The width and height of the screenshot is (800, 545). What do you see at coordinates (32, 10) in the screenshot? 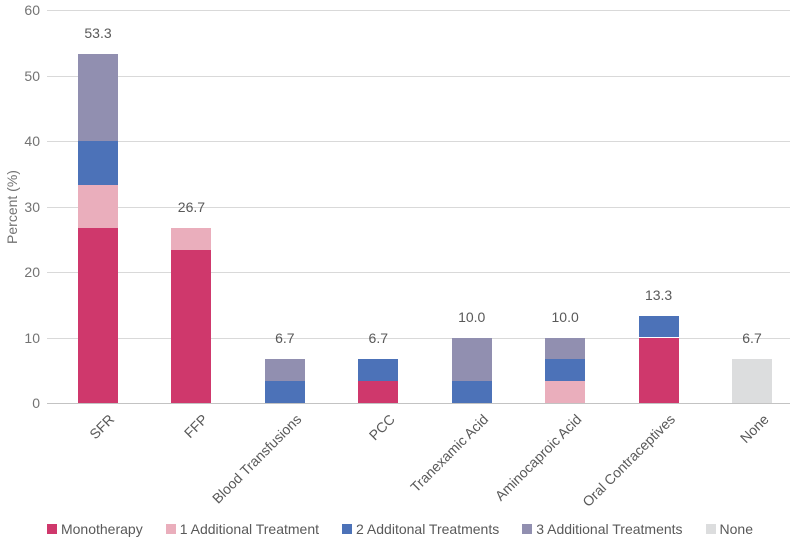
I see `y-tick-label: 60` at bounding box center [32, 10].